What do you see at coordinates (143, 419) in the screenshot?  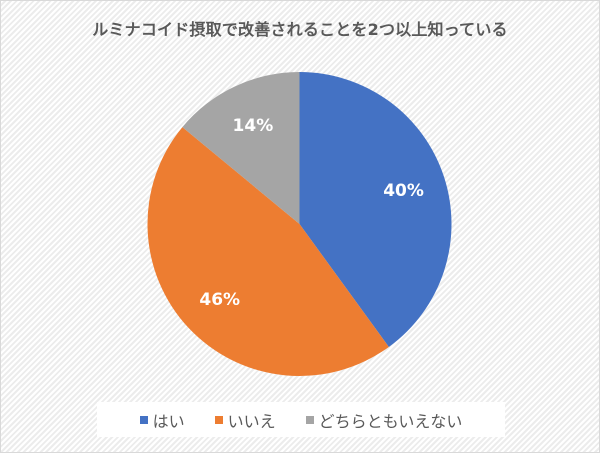 I see `legend-swatch-yes` at bounding box center [143, 419].